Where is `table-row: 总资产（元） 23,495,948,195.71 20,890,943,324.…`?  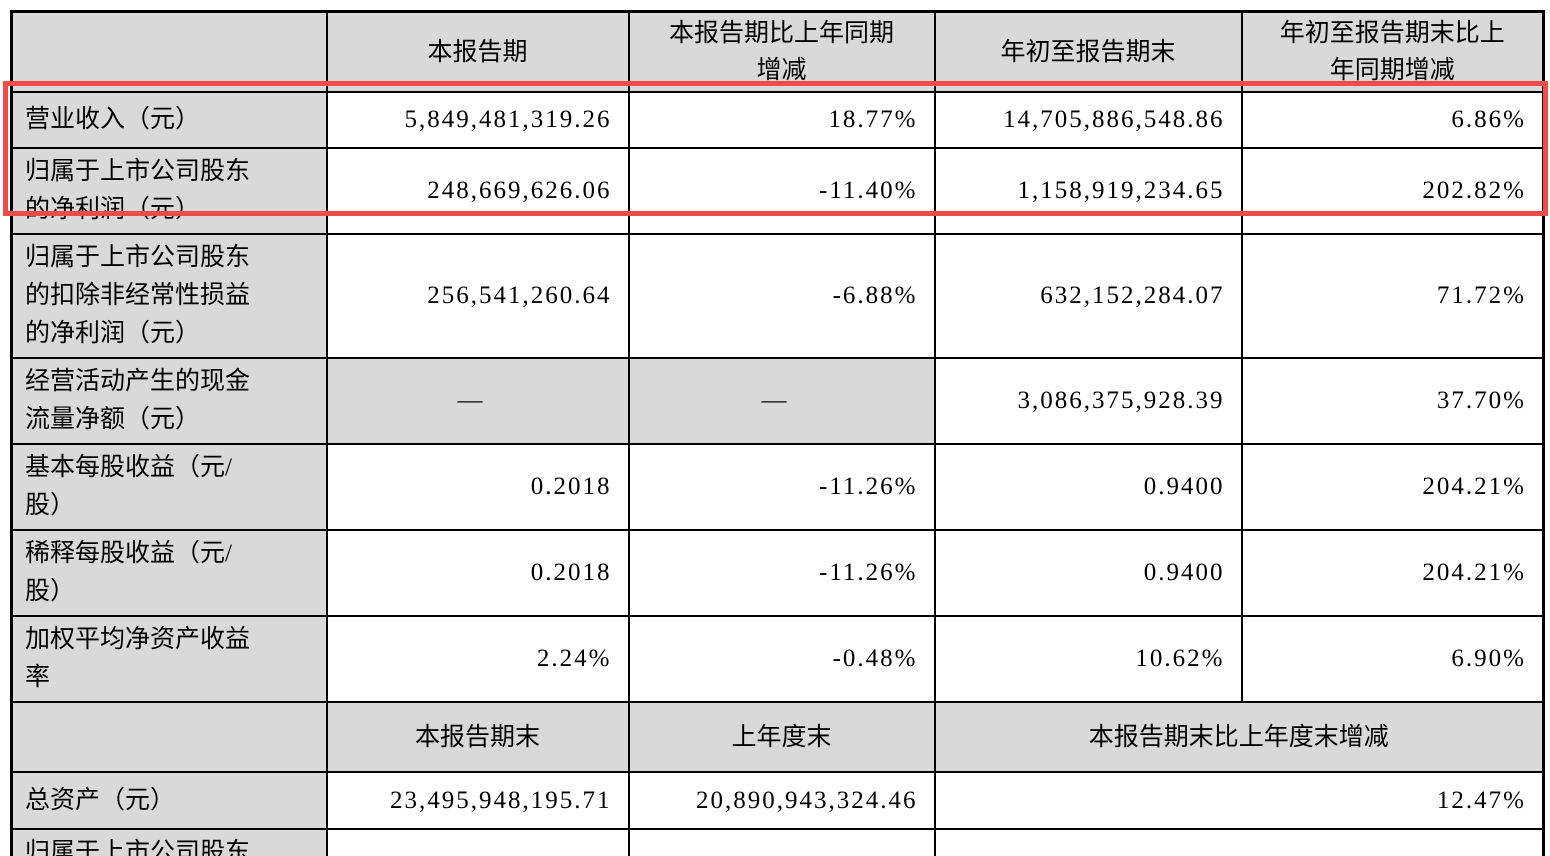
table-row: 总资产（元） 23,495,948,195.71 20,890,943,324.… is located at coordinates (777, 800).